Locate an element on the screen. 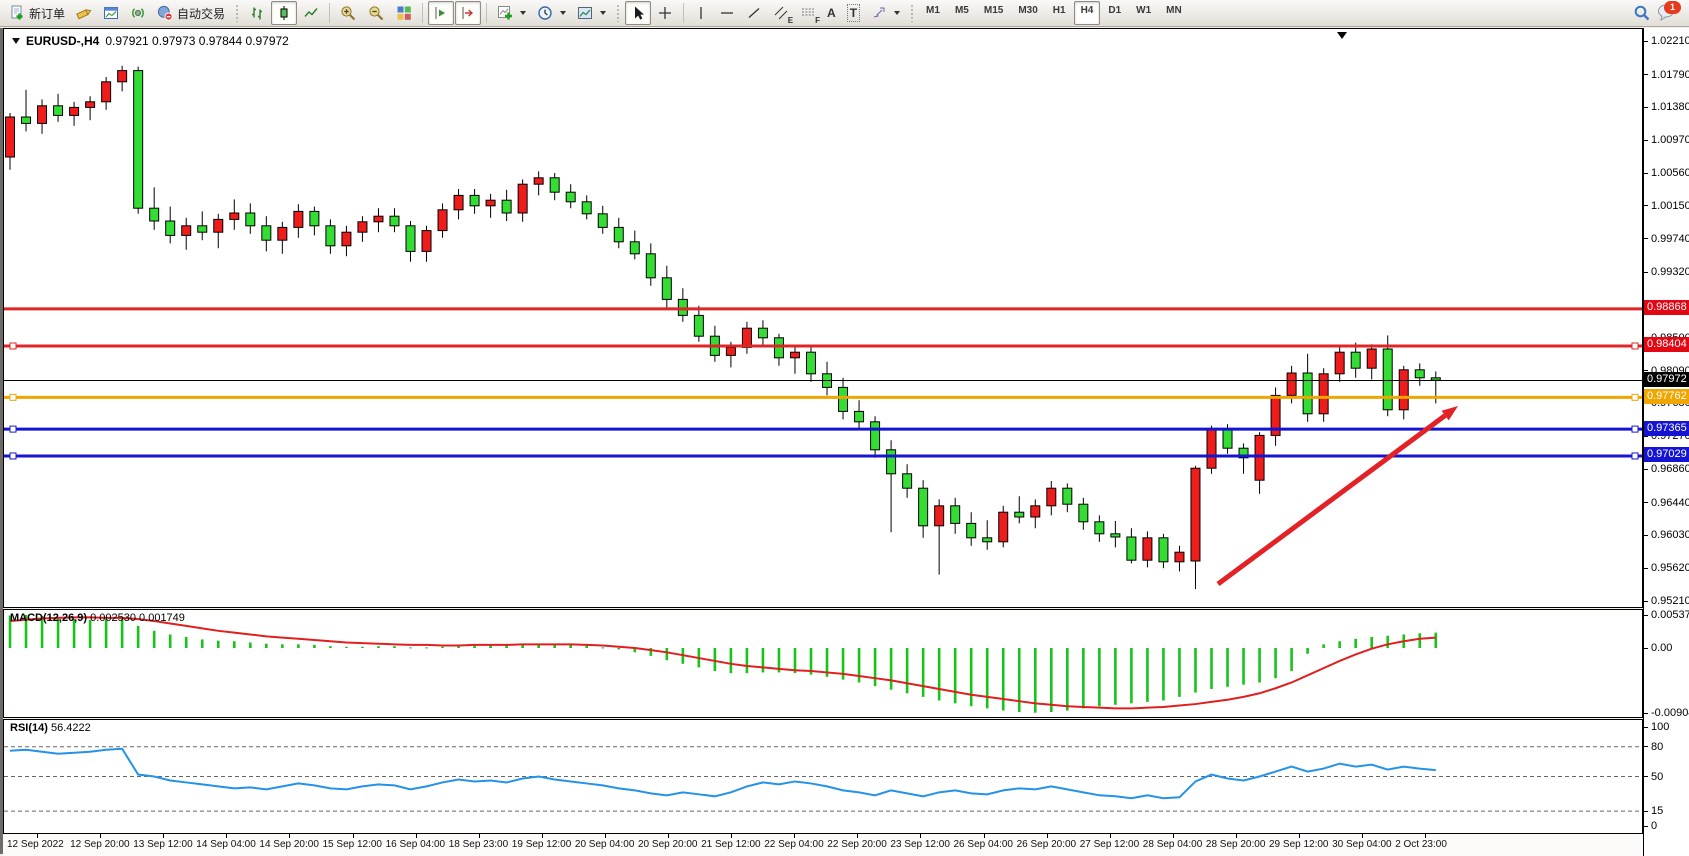 The height and width of the screenshot is (856, 1689). timeframe-mn: MN is located at coordinates (1174, 10).